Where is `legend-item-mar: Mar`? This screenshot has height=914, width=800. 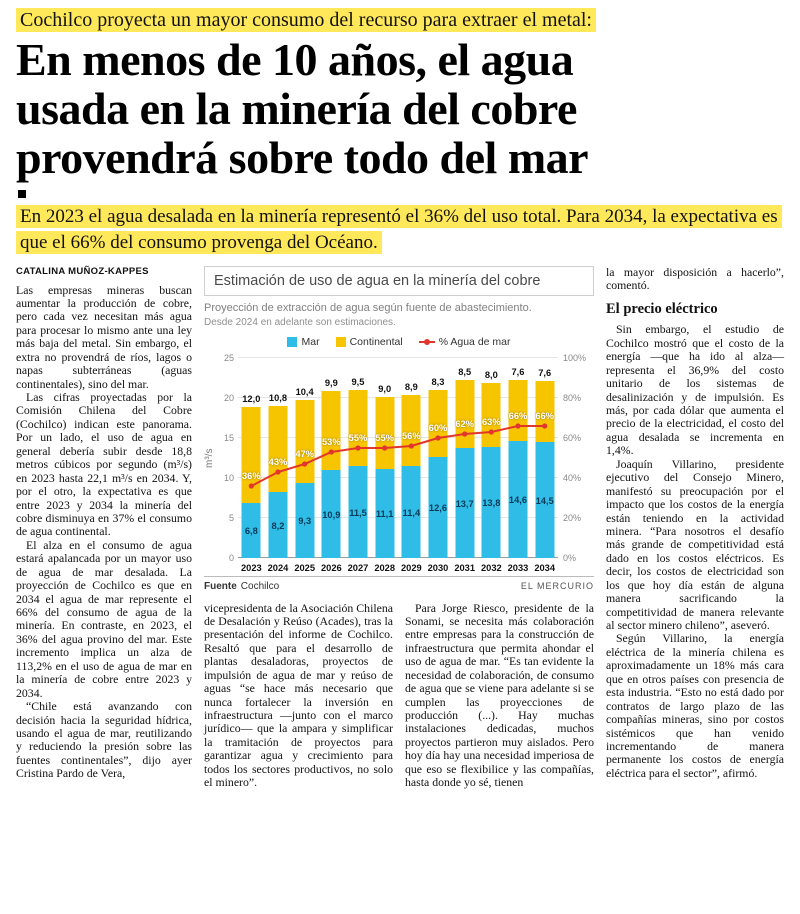 legend-item-mar: Mar is located at coordinates (303, 341).